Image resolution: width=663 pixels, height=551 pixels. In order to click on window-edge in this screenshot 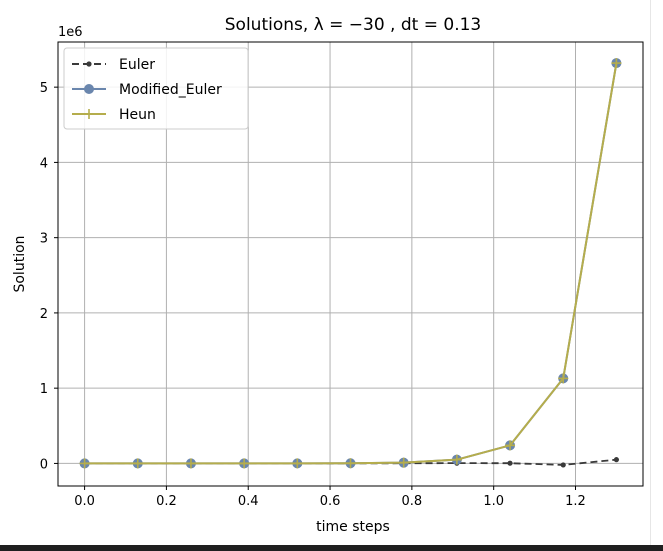, I will do `click(656, 272)`.